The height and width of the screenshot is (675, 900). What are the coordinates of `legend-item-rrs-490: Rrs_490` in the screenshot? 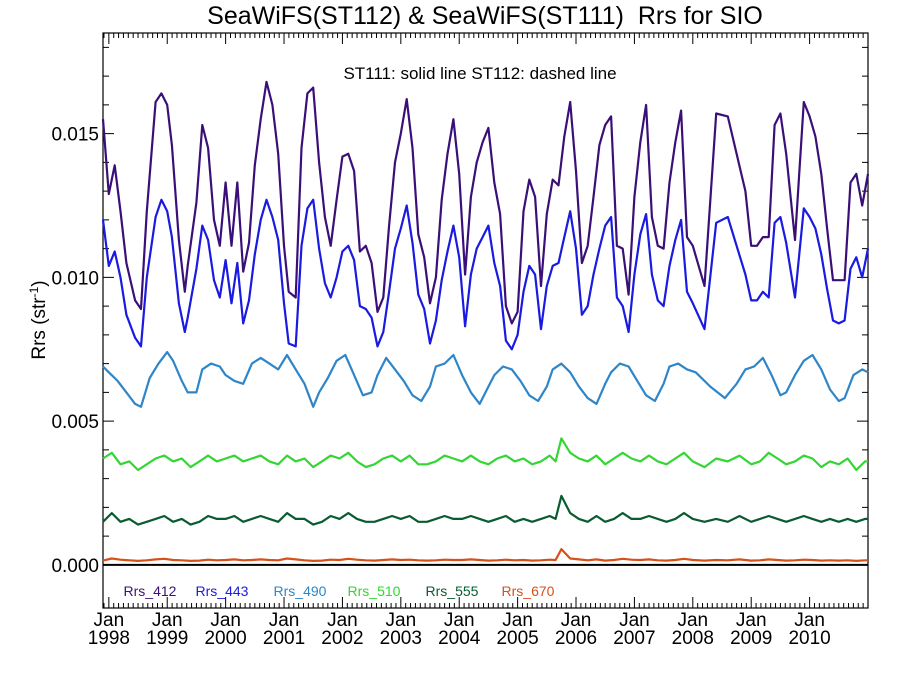 It's located at (300, 591).